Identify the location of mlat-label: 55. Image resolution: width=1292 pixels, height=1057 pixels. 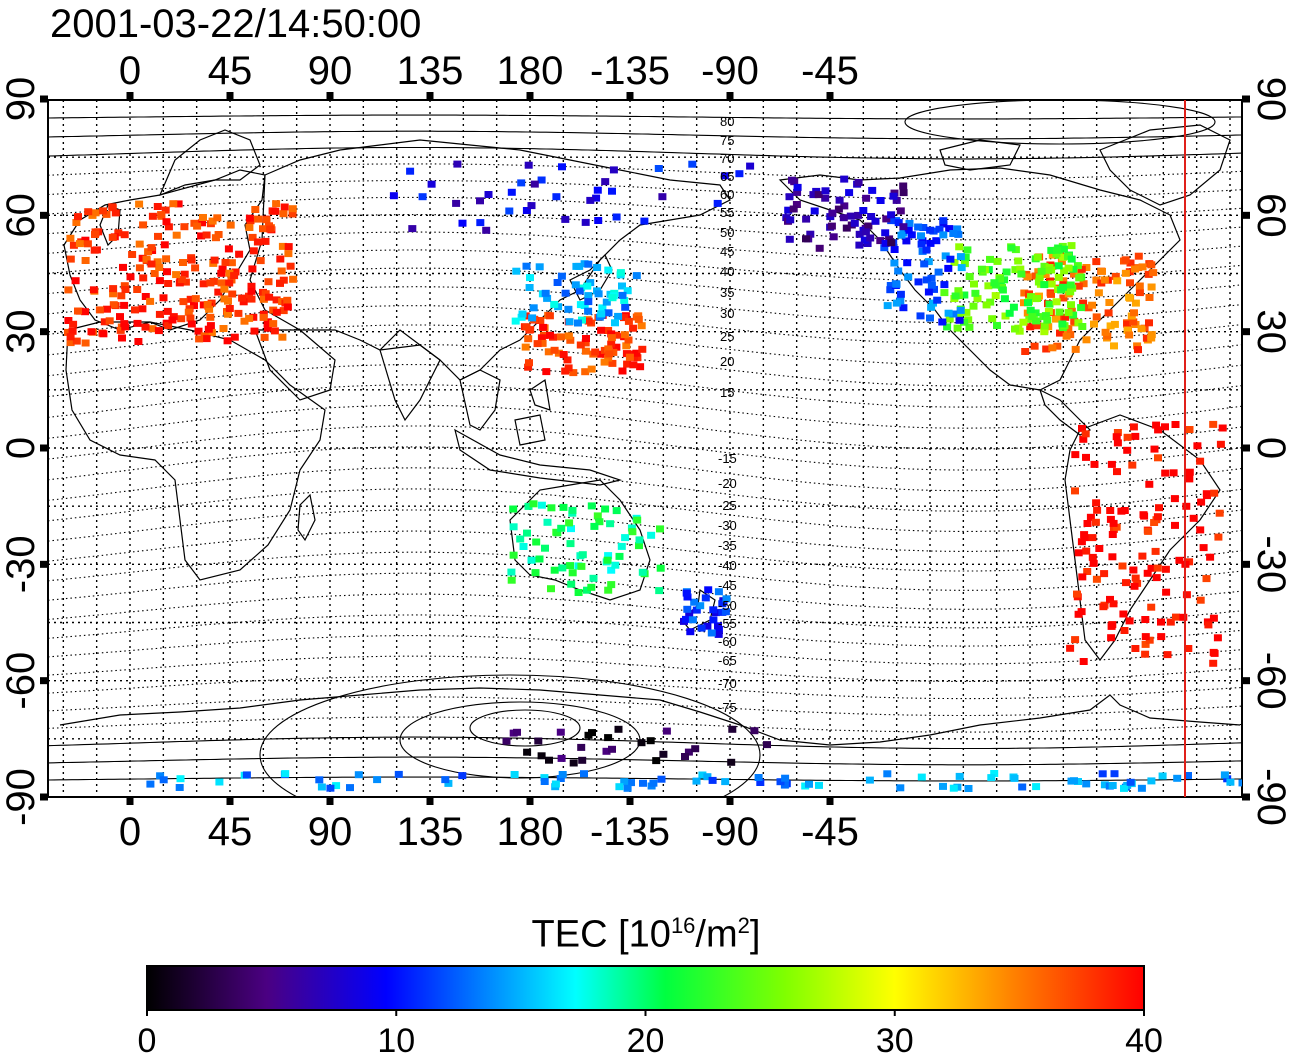
(727, 212).